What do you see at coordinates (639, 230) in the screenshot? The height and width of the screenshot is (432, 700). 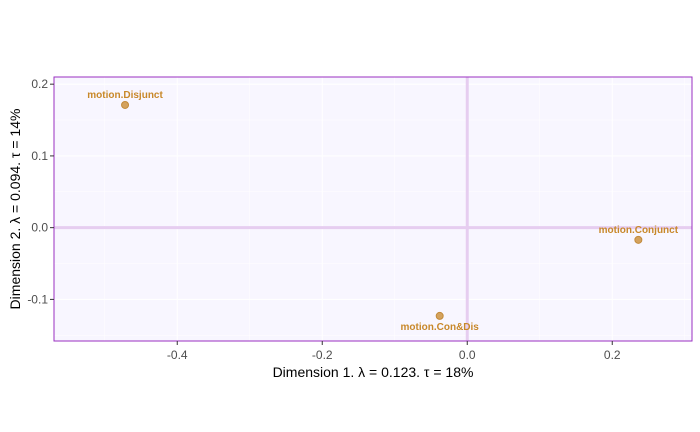 I see `point-label: motion.Conjunct` at bounding box center [639, 230].